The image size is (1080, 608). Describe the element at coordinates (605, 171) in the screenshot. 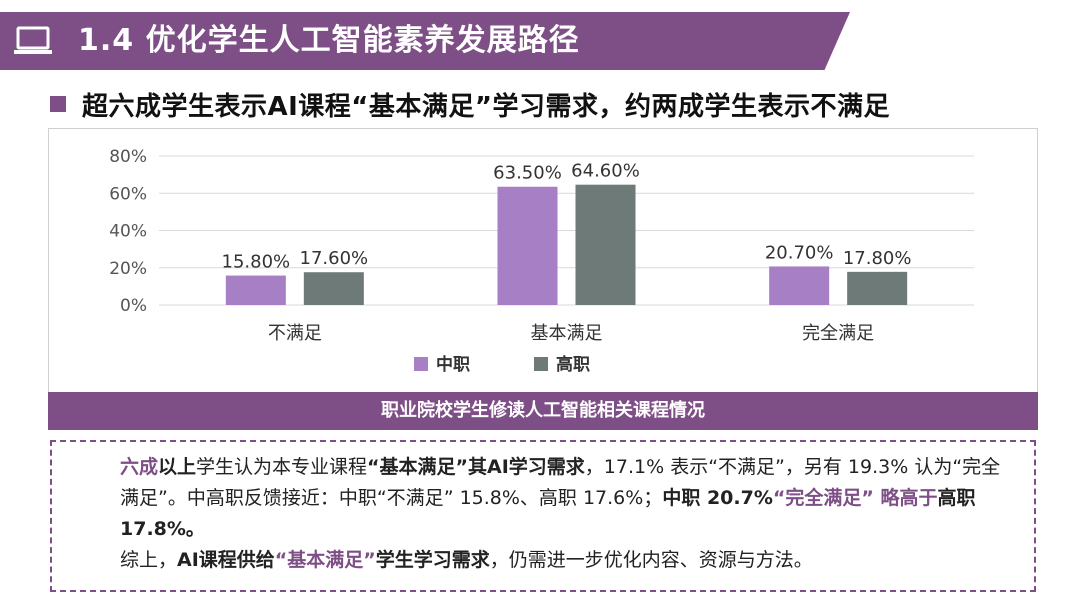

I see `data-label: 64.60%` at that location.